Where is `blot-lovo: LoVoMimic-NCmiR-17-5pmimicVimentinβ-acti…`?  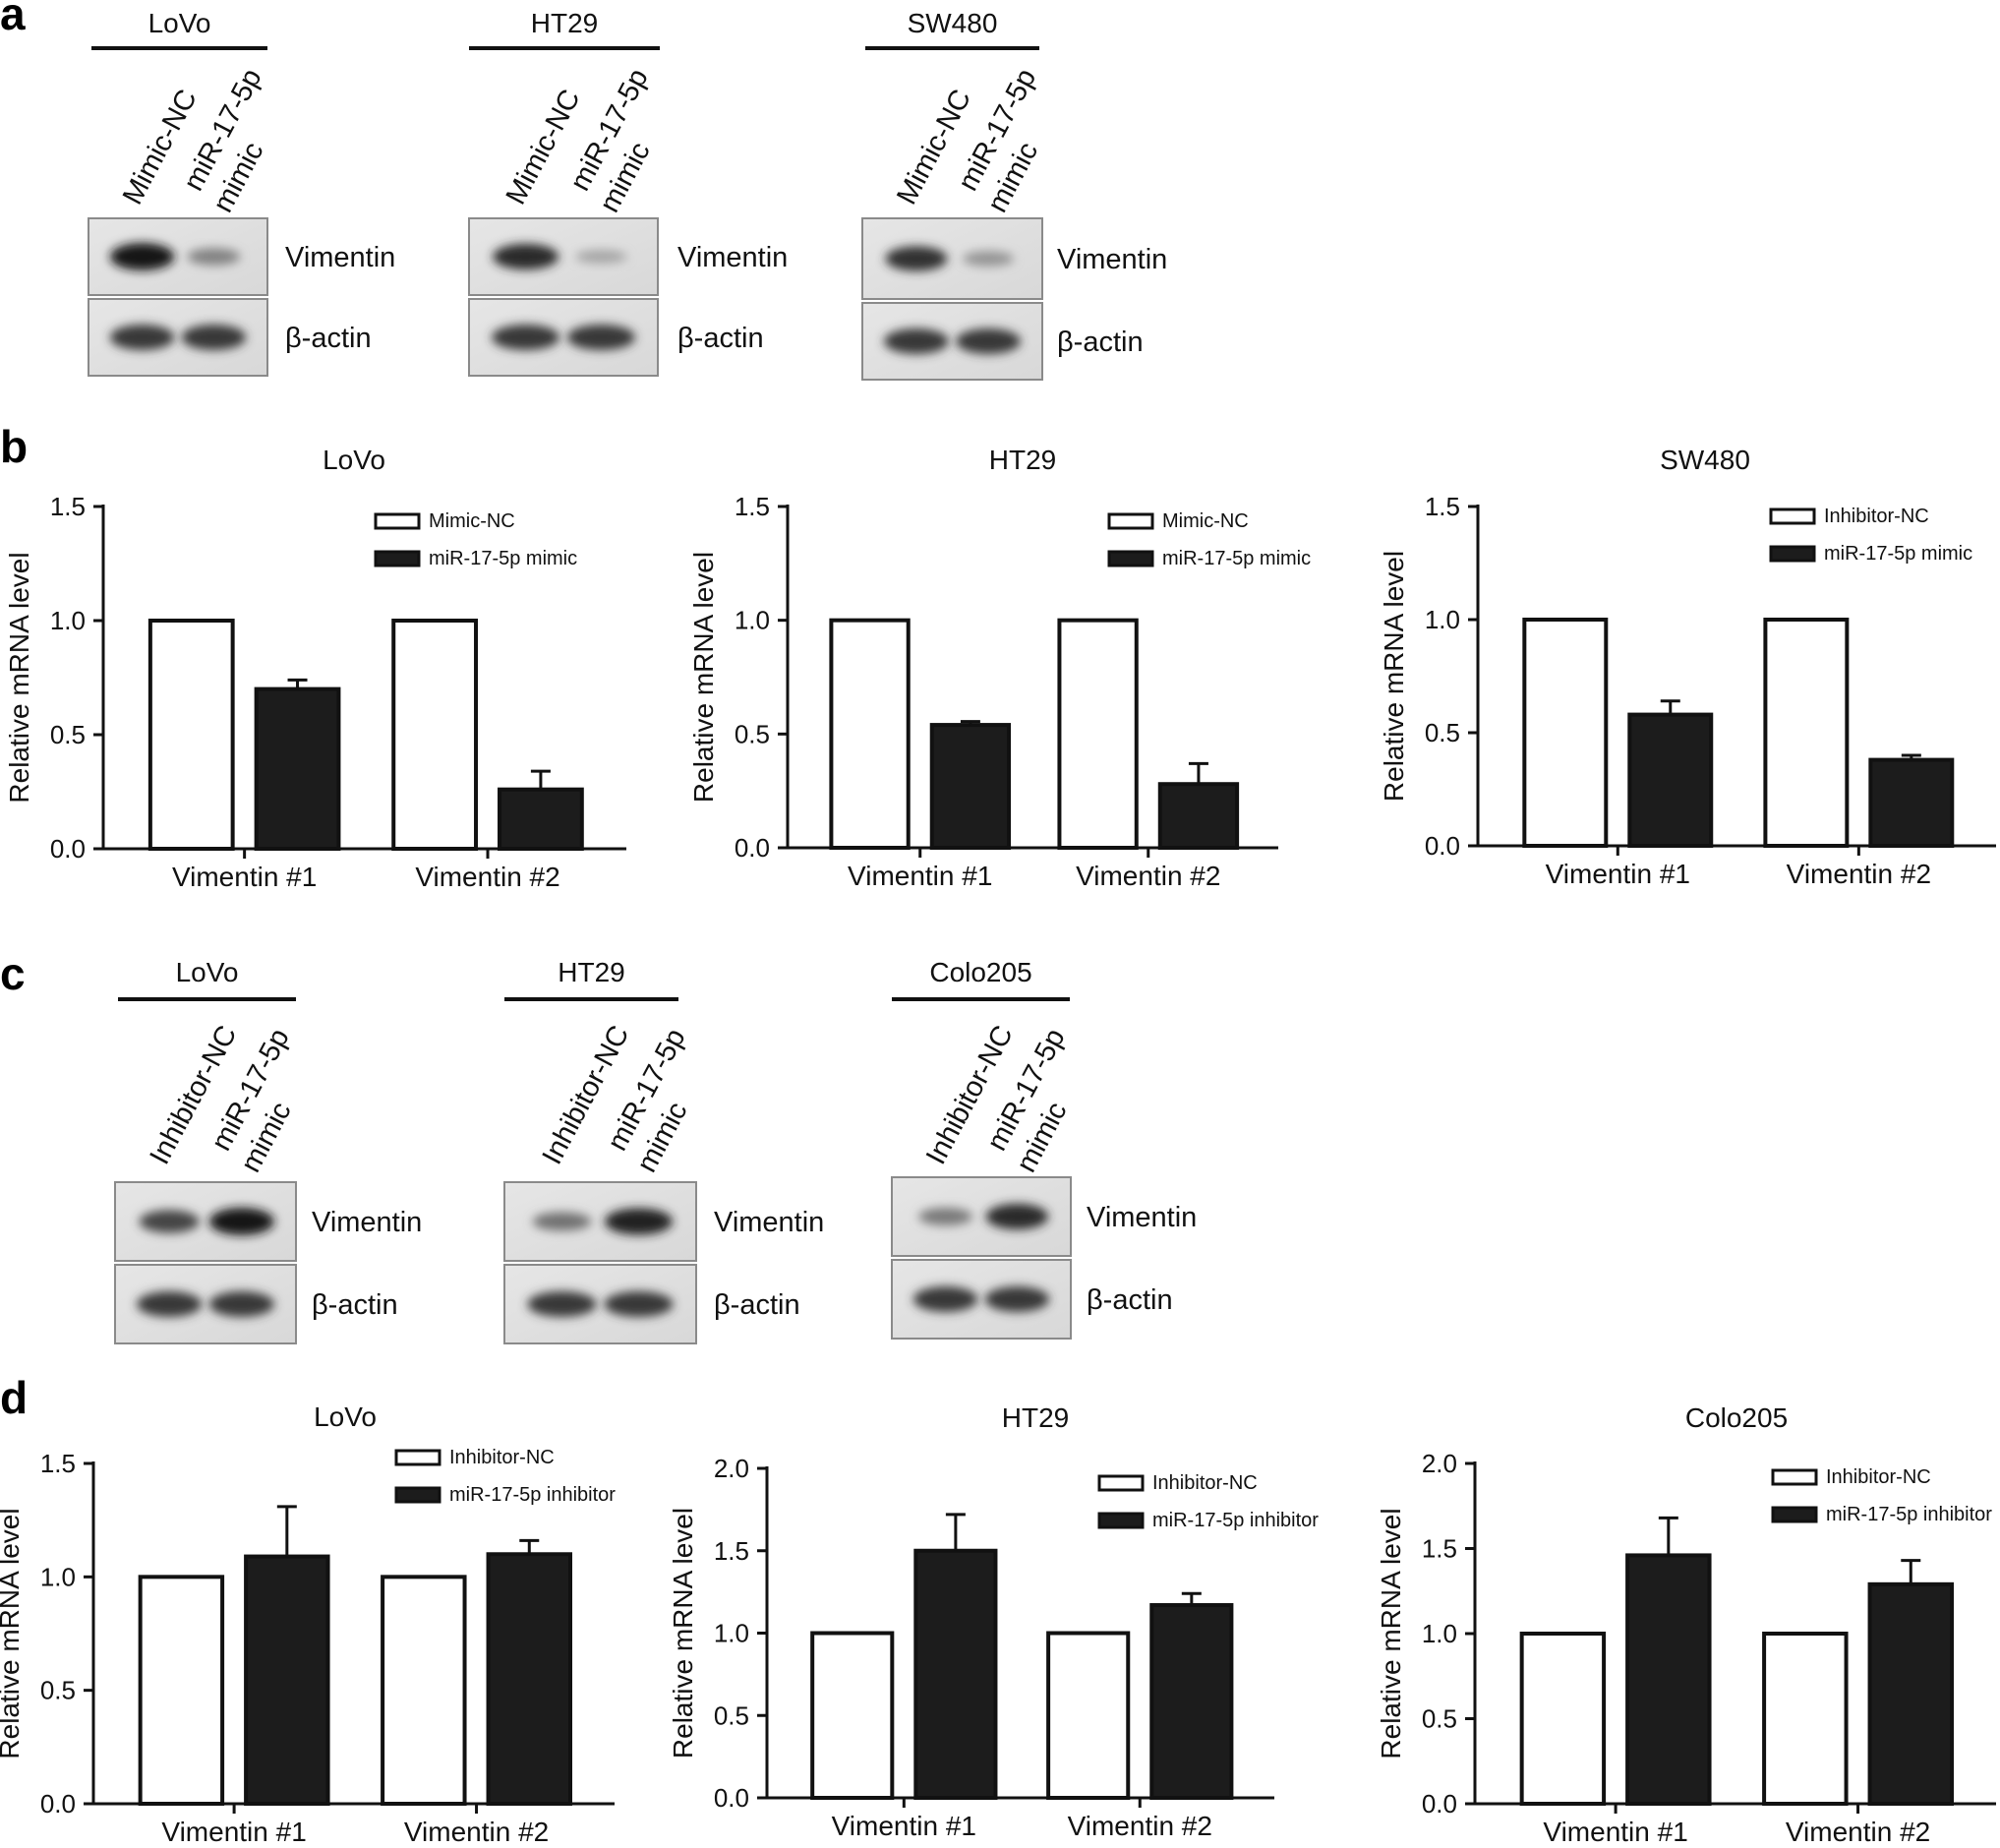
blot-lovo: LoVoMimic-NCmiR-17-5pmimicVimentinβ-acti… is located at coordinates (241, 192).